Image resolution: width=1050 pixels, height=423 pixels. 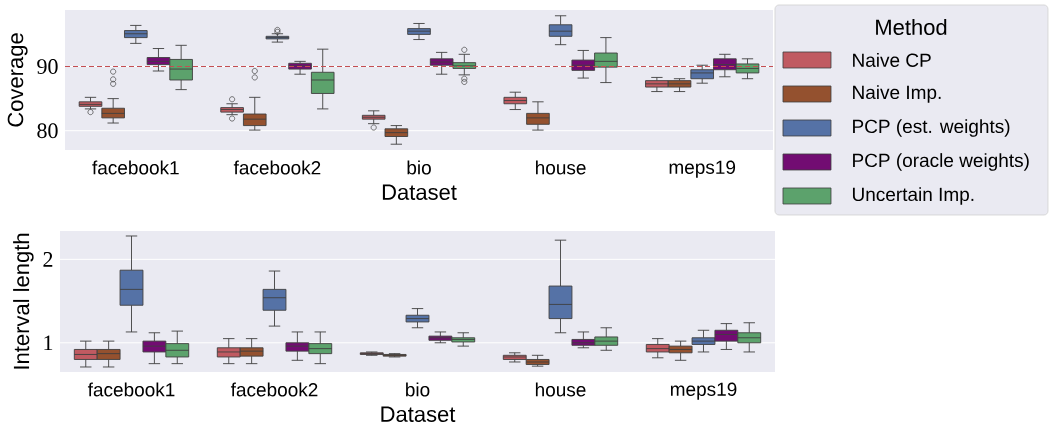 What do you see at coordinates (23, 301) in the screenshot?
I see `y-axis-title: Interval length` at bounding box center [23, 301].